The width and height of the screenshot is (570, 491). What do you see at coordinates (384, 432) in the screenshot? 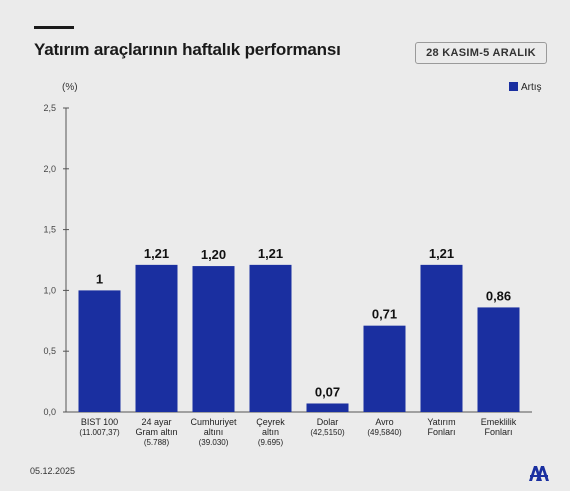
I see `x-category-label: (49,5840)` at bounding box center [384, 432].